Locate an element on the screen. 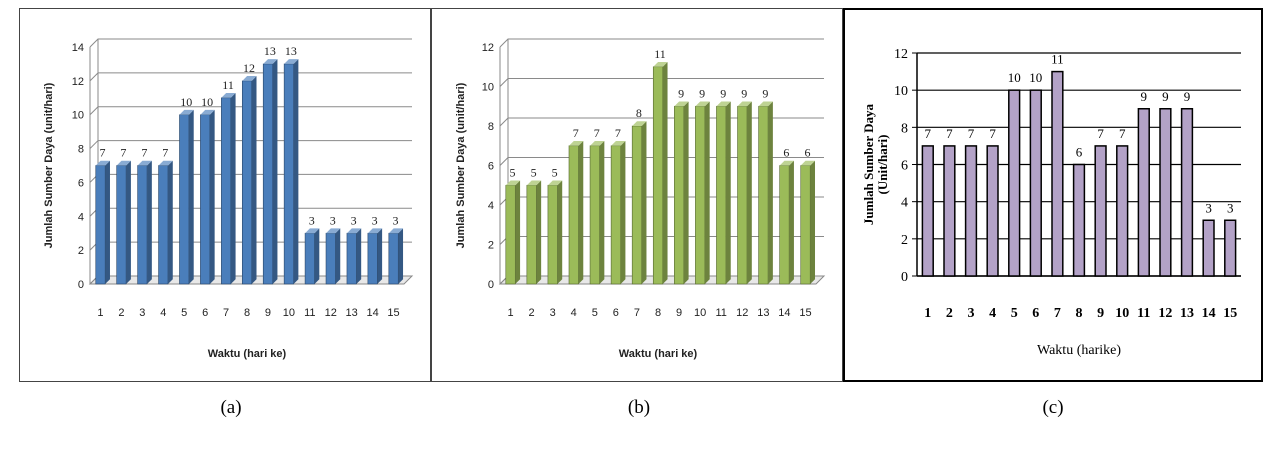 The width and height of the screenshot is (1267, 450). data-label: 13 is located at coordinates (291, 51).